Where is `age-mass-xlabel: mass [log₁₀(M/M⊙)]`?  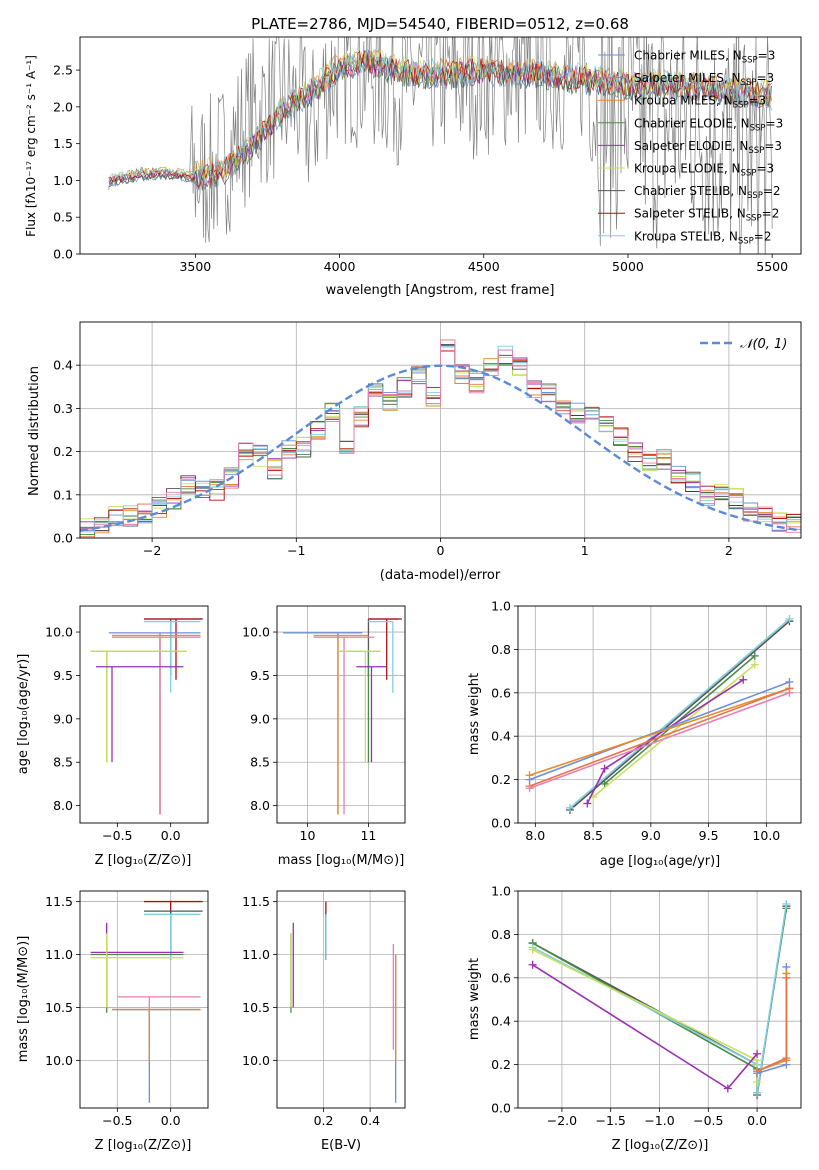 age-mass-xlabel: mass [log₁₀(M/M⊙)] is located at coordinates (341, 860).